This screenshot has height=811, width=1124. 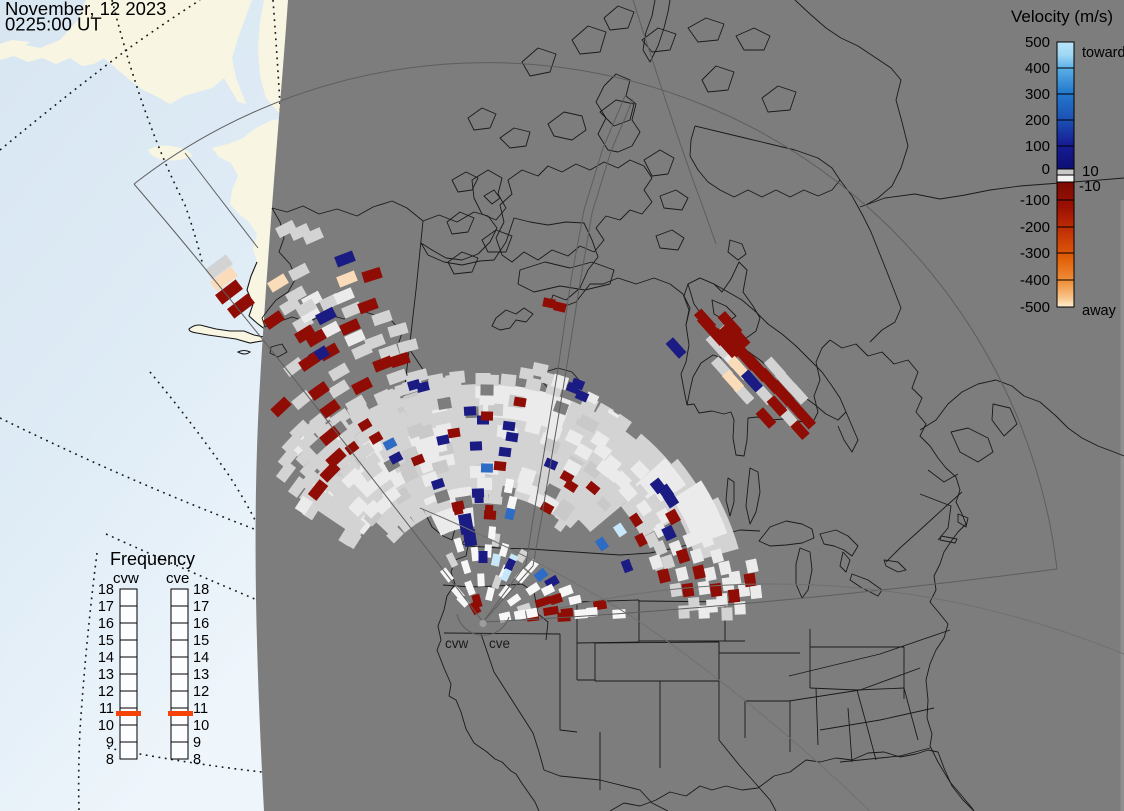 What do you see at coordinates (152, 559) in the screenshot?
I see `svg-text: Frequency` at bounding box center [152, 559].